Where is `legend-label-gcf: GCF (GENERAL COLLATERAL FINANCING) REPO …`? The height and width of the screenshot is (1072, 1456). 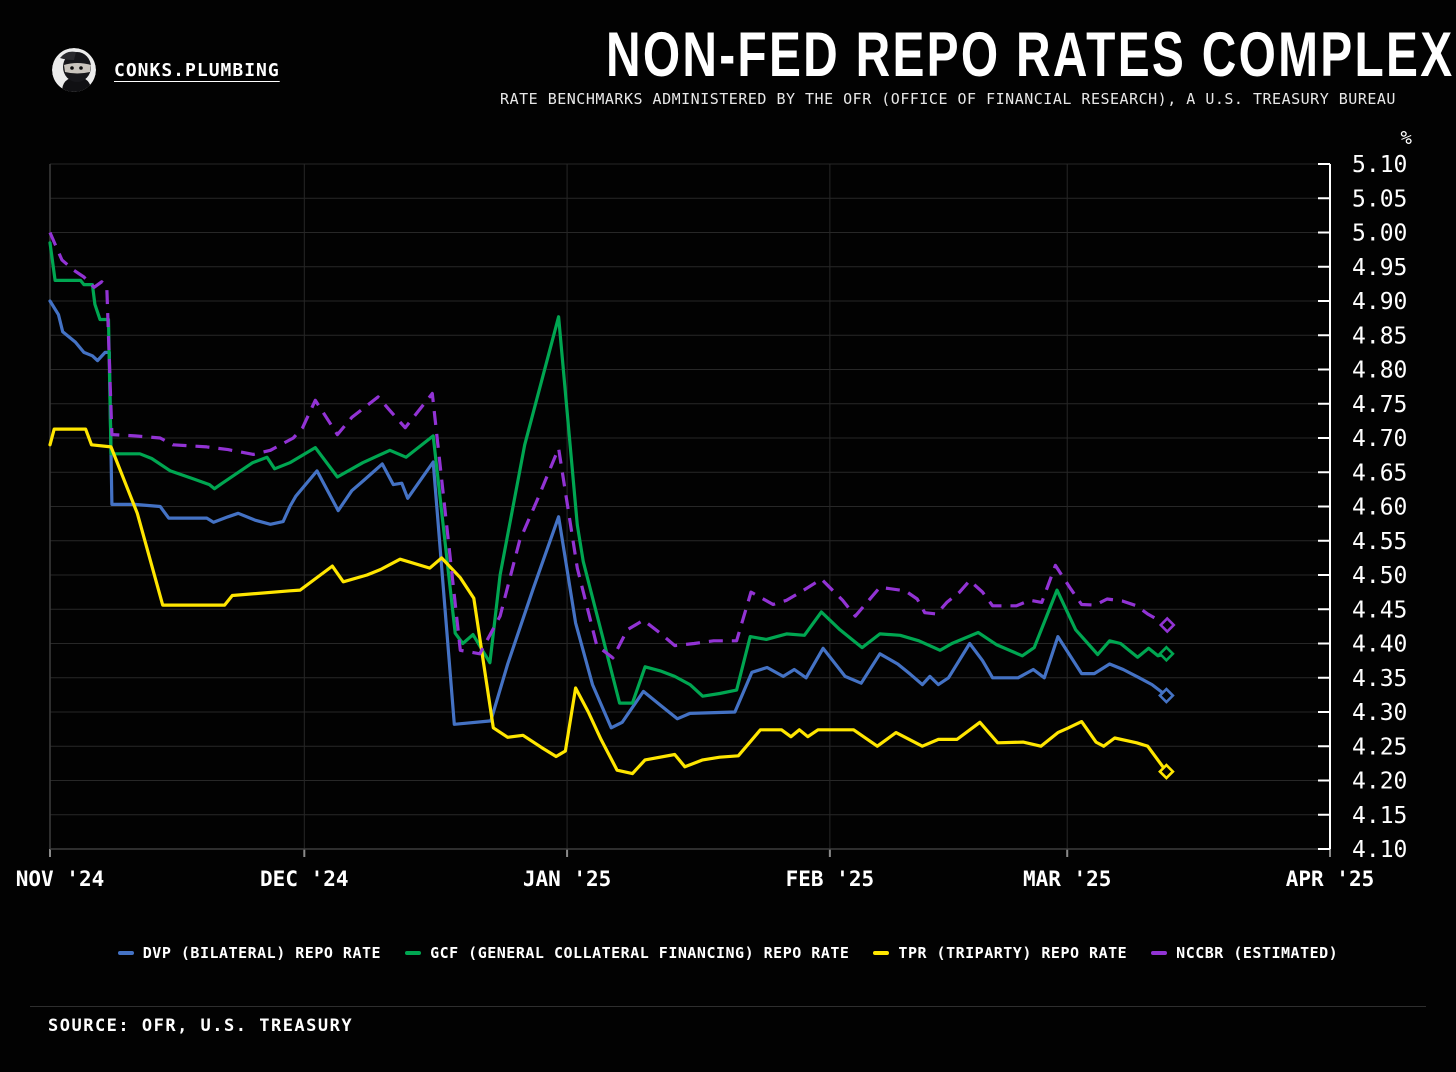 legend-label-gcf: GCF (GENERAL COLLATERAL FINANCING) REPO … is located at coordinates (640, 953).